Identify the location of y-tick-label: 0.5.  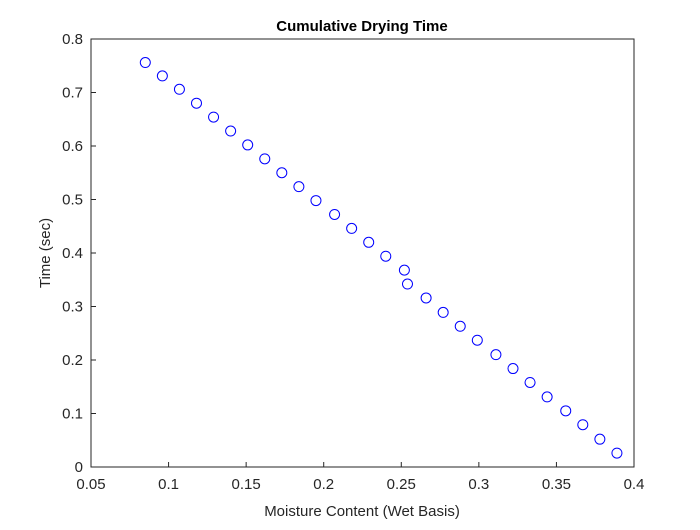
(72, 200).